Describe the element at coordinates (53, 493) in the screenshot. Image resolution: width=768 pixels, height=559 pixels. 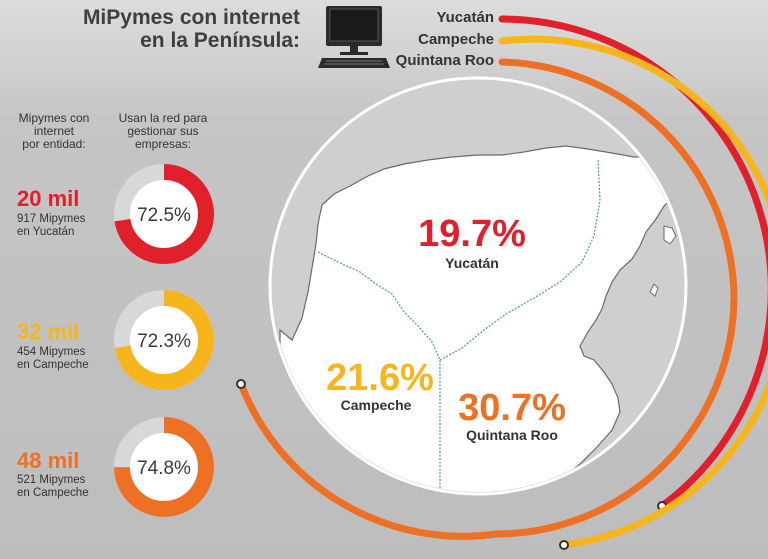
I see `note-quintana-roo-line-2: en Campeche` at that location.